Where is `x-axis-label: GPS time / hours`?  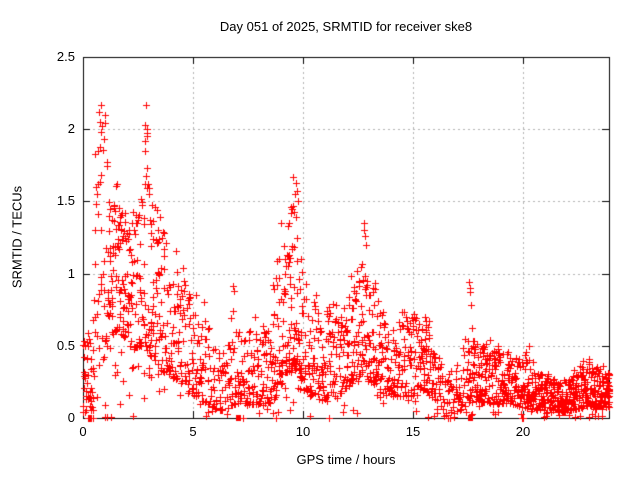 x-axis-label: GPS time / hours is located at coordinates (346, 459).